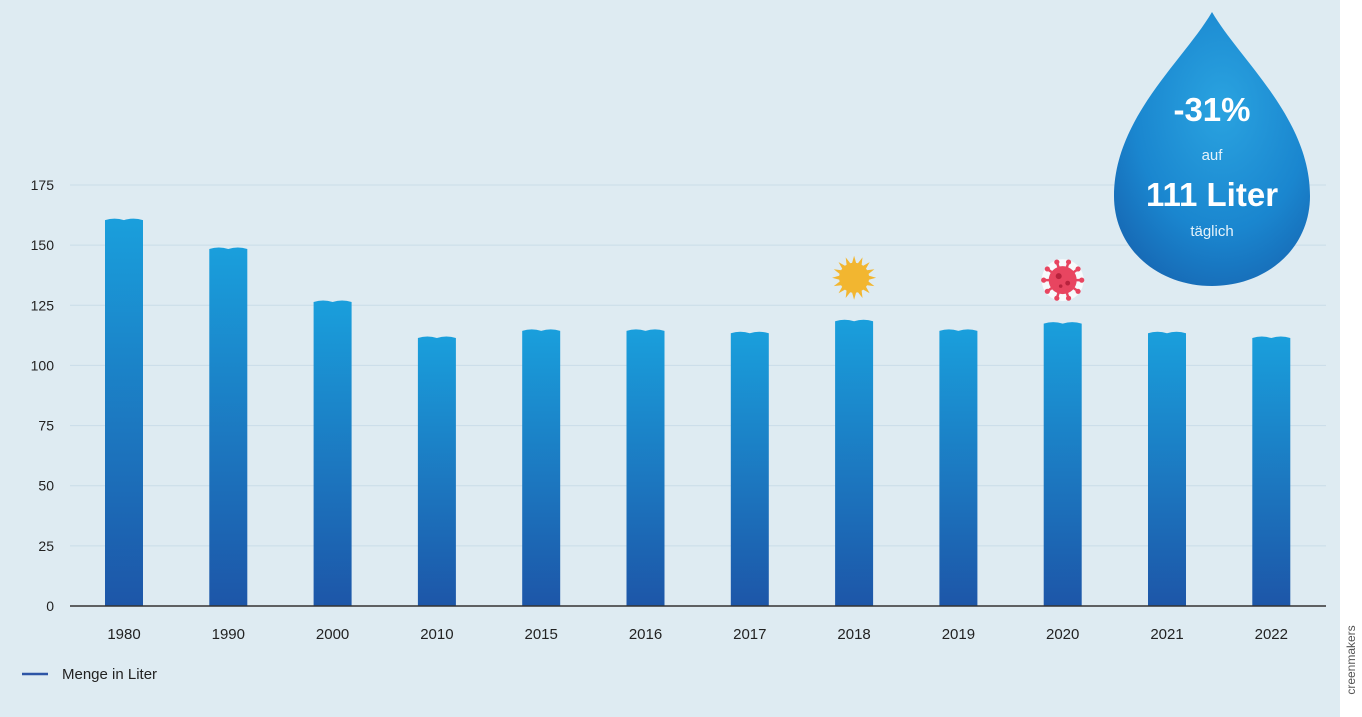 The image size is (1362, 717). Describe the element at coordinates (1351, 660) in the screenshot. I see `image-credit: creenmakers` at that location.